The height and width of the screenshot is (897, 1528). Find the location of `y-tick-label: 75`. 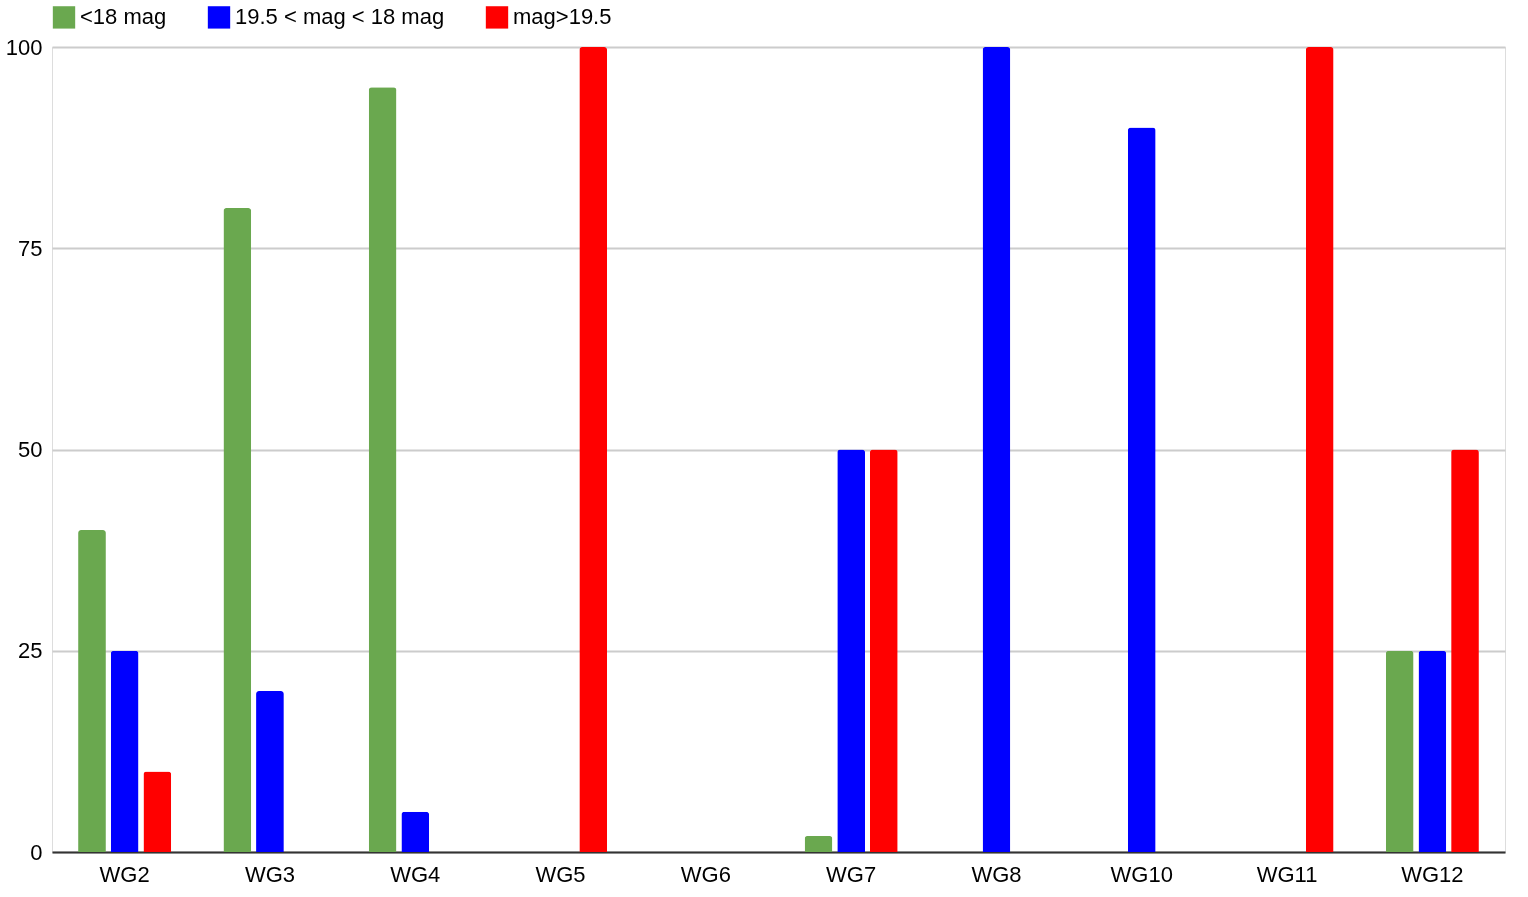

y-tick-label: 75 is located at coordinates (30, 248).